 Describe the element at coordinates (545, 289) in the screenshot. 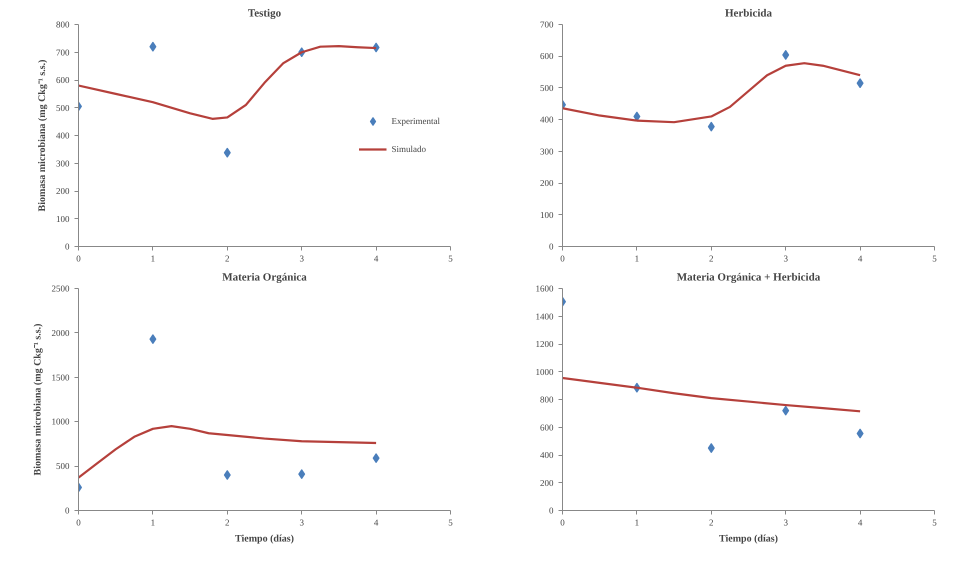

I see `y-tick-label: 1600` at that location.